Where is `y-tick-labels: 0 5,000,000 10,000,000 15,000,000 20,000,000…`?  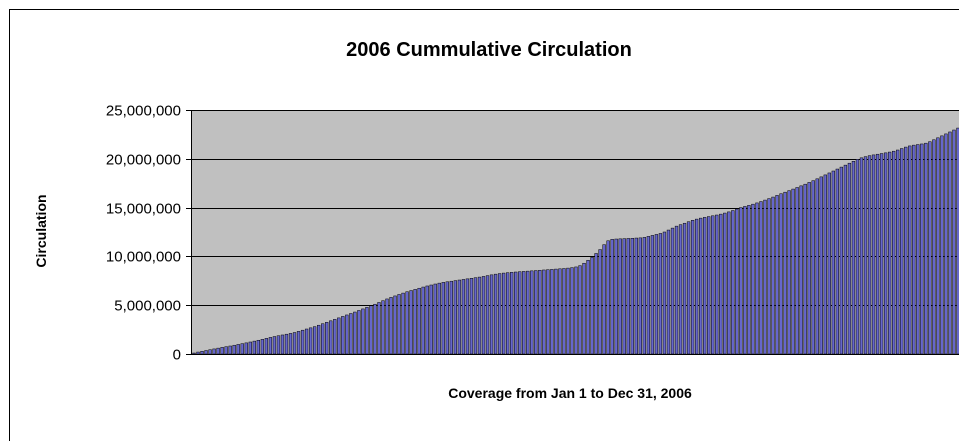
y-tick-labels: 0 5,000,000 10,000,000 15,000,000 20,000,000… is located at coordinates (143, 233).